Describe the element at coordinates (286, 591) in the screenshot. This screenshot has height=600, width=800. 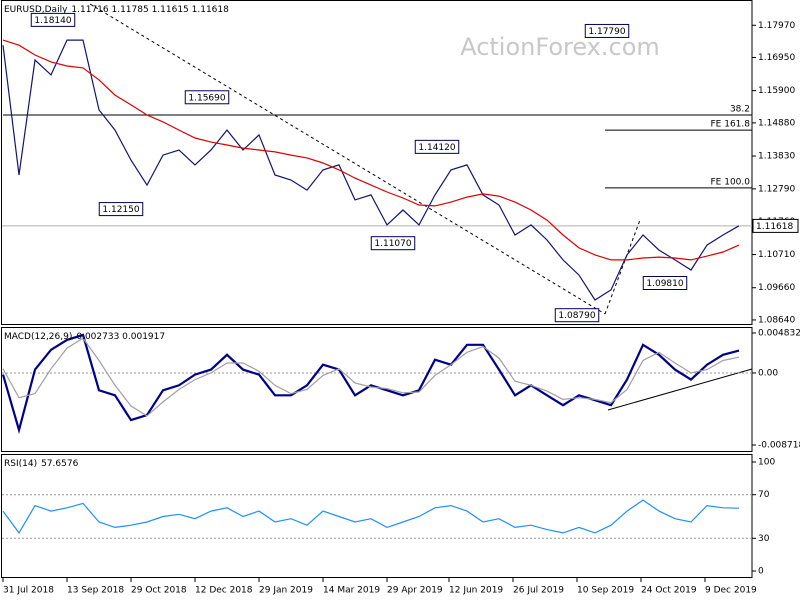
I see `x-tick-label: 29 Jan 2019` at that location.